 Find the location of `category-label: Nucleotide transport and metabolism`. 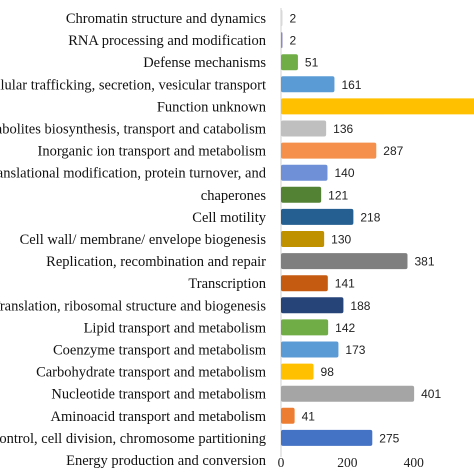

category-label: Nucleotide transport and metabolism is located at coordinates (158, 395).